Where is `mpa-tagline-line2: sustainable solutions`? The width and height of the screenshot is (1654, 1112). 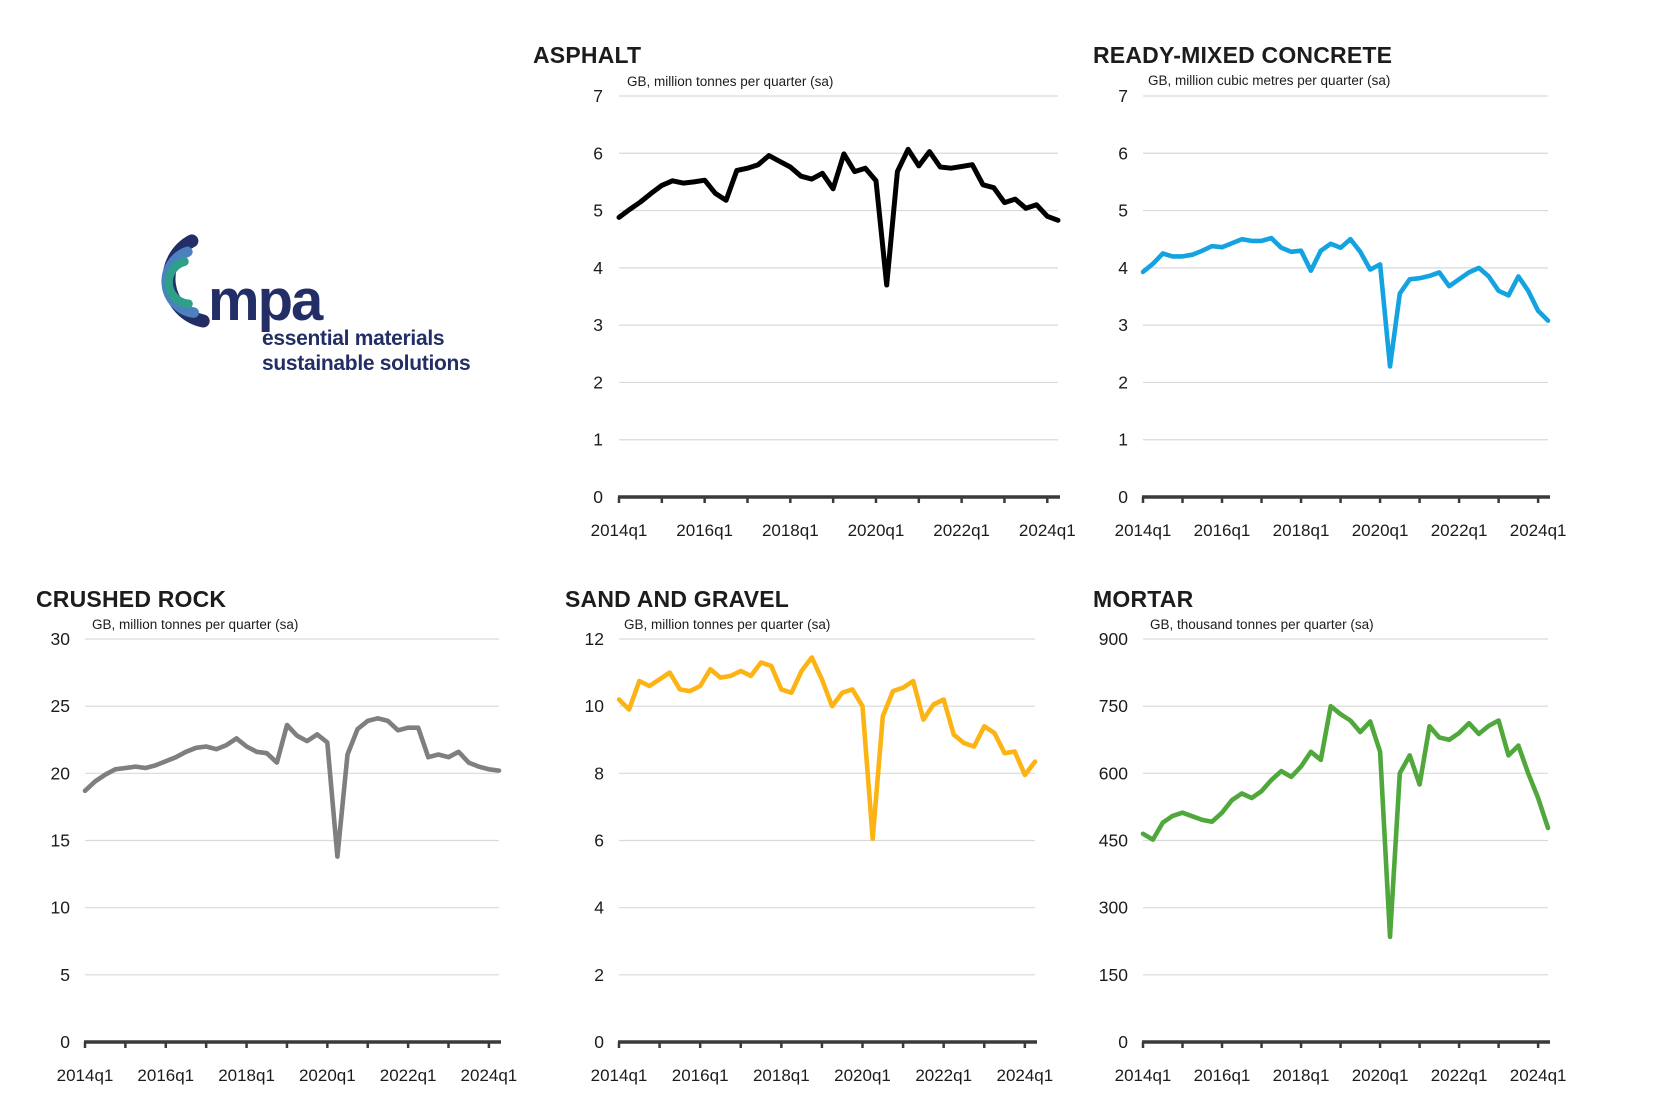 mpa-tagline-line2: sustainable solutions is located at coordinates (366, 363).